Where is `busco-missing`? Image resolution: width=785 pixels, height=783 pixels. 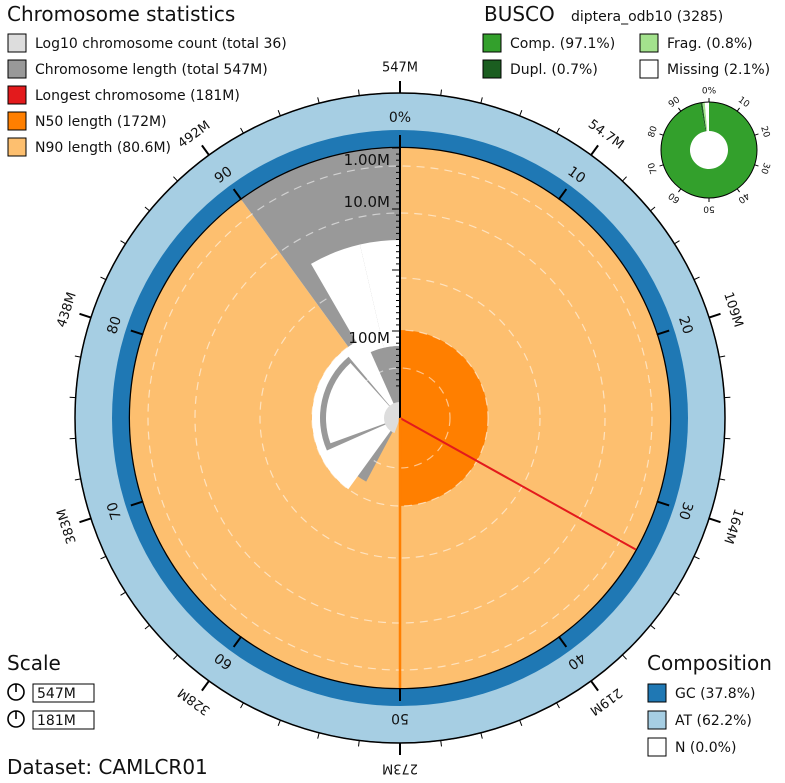 busco-missing is located at coordinates (706, 117).